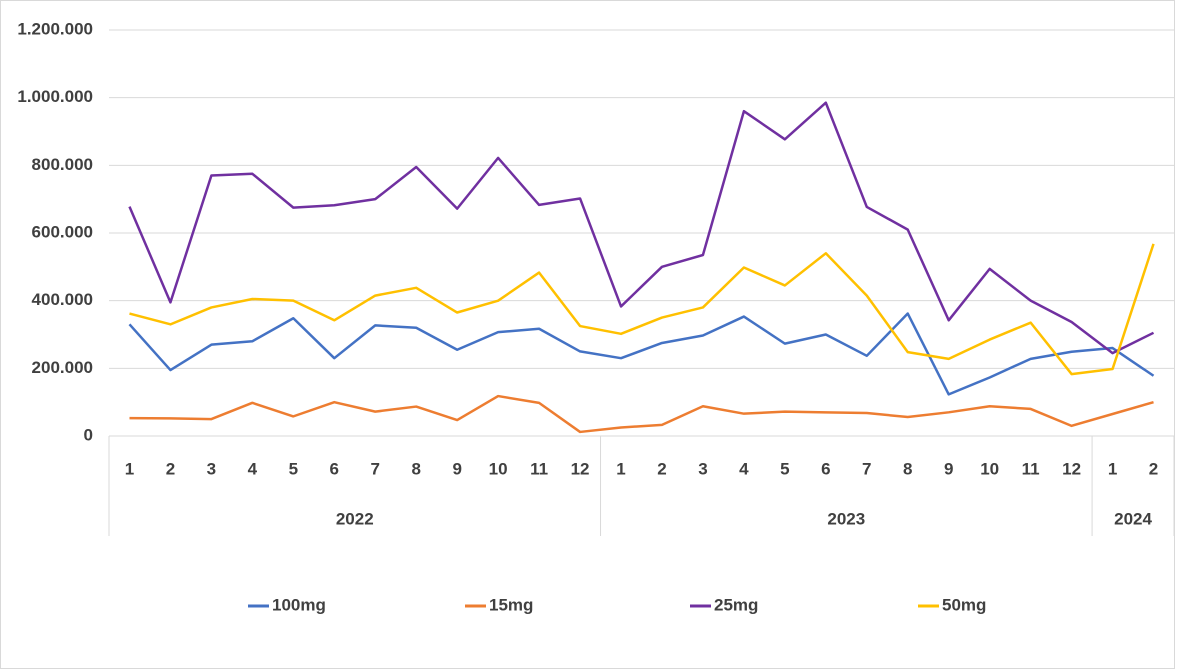 The height and width of the screenshot is (671, 1179). I want to click on legend-label: 15mg, so click(511, 604).